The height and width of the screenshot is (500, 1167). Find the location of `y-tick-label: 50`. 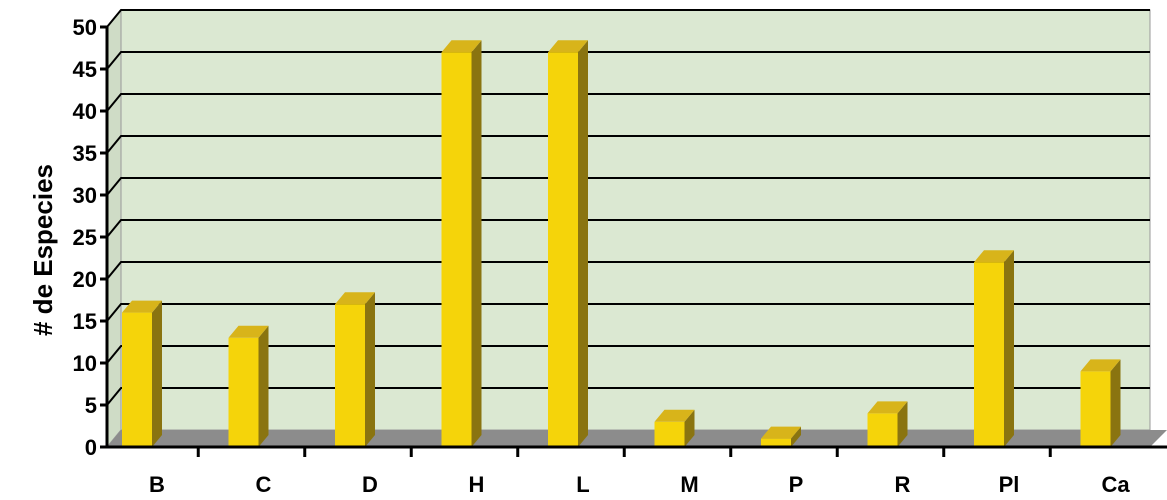

y-tick-label: 50 is located at coordinates (85, 27).